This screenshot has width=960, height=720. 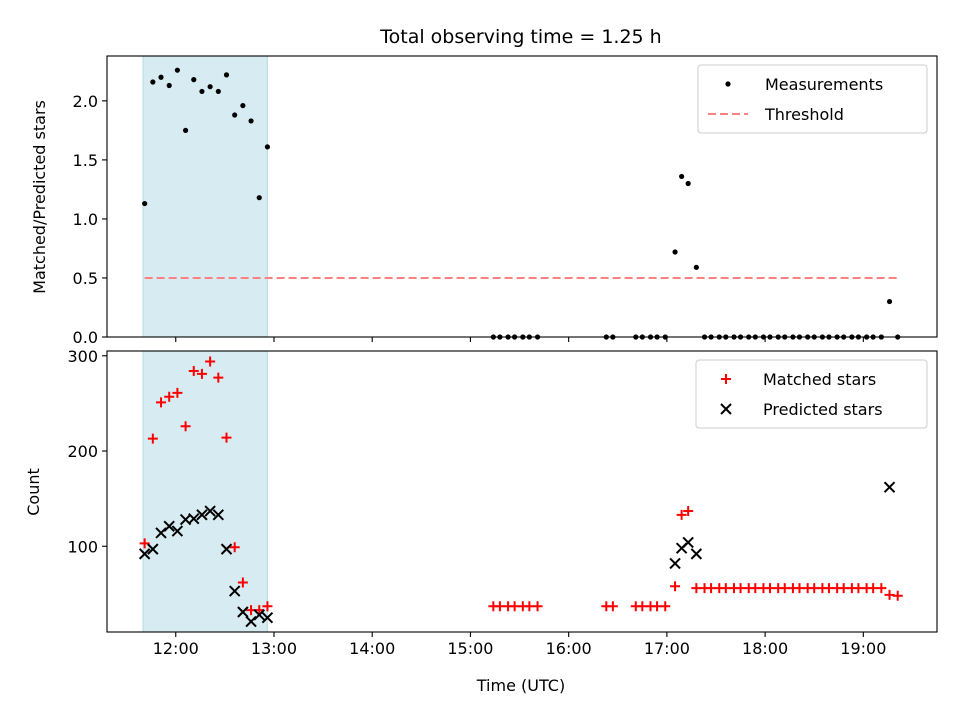 What do you see at coordinates (372, 648) in the screenshot?
I see `x-tick-label: 14:00` at bounding box center [372, 648].